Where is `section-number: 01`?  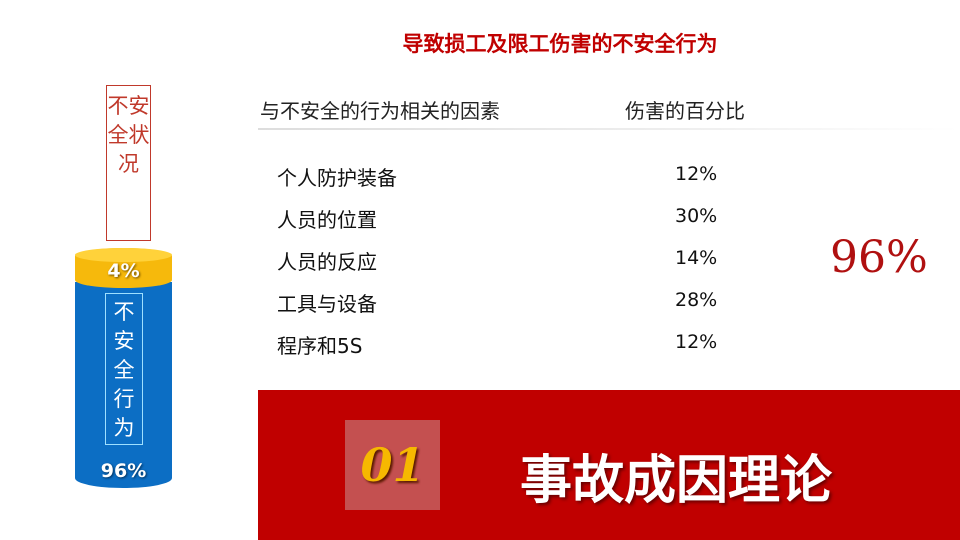 section-number: 01 is located at coordinates (392, 465).